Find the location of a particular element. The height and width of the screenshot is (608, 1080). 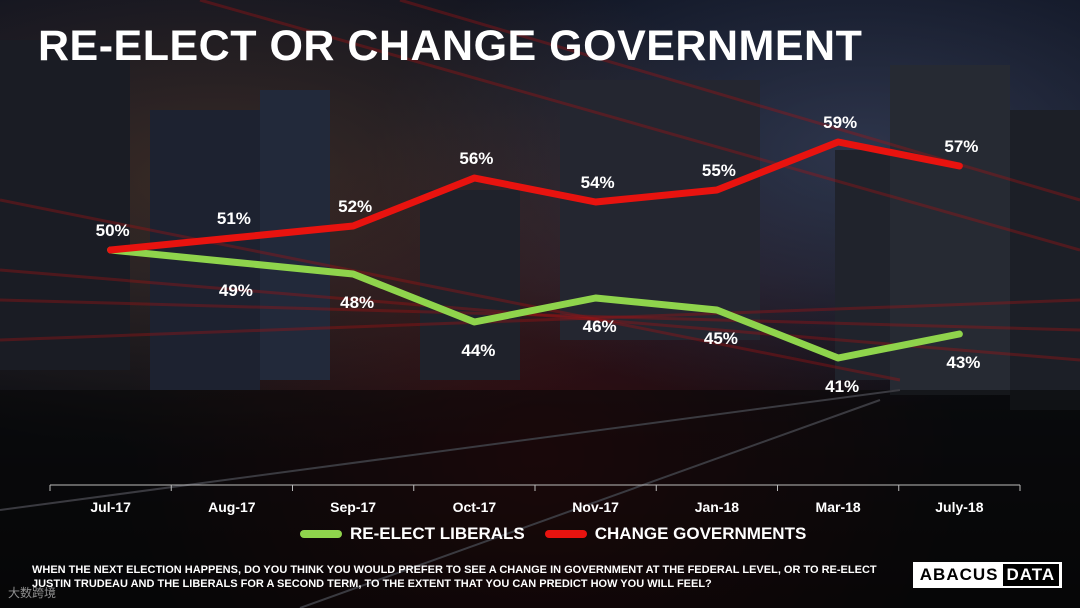

data-label-change: 59% is located at coordinates (840, 122).